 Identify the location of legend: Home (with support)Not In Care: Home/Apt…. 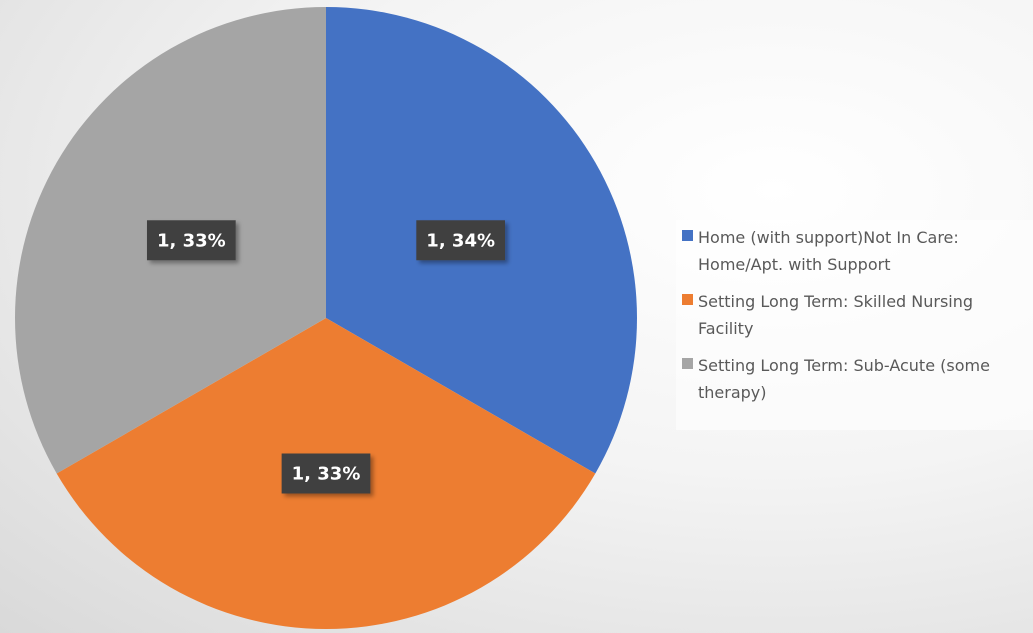
(854, 325).